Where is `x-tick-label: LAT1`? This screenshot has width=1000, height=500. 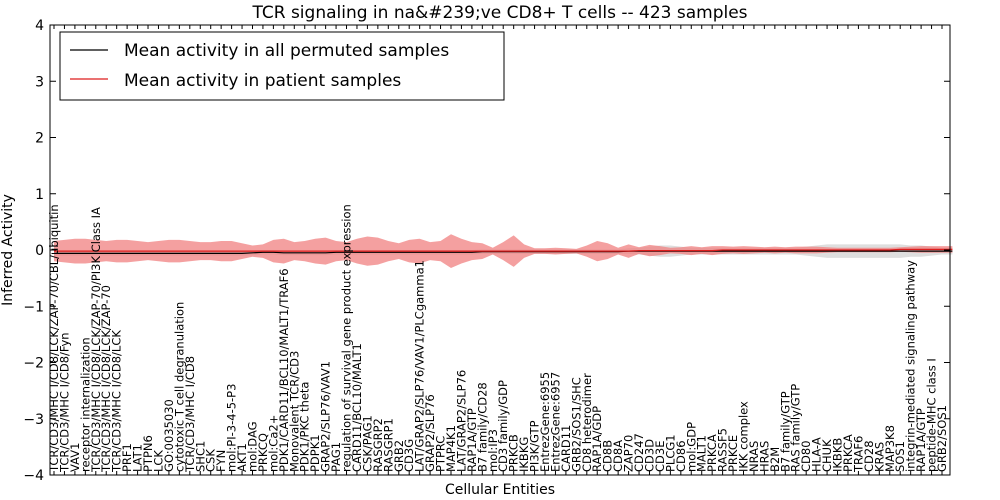 x-tick-label: LAT1 is located at coordinates (138, 458).